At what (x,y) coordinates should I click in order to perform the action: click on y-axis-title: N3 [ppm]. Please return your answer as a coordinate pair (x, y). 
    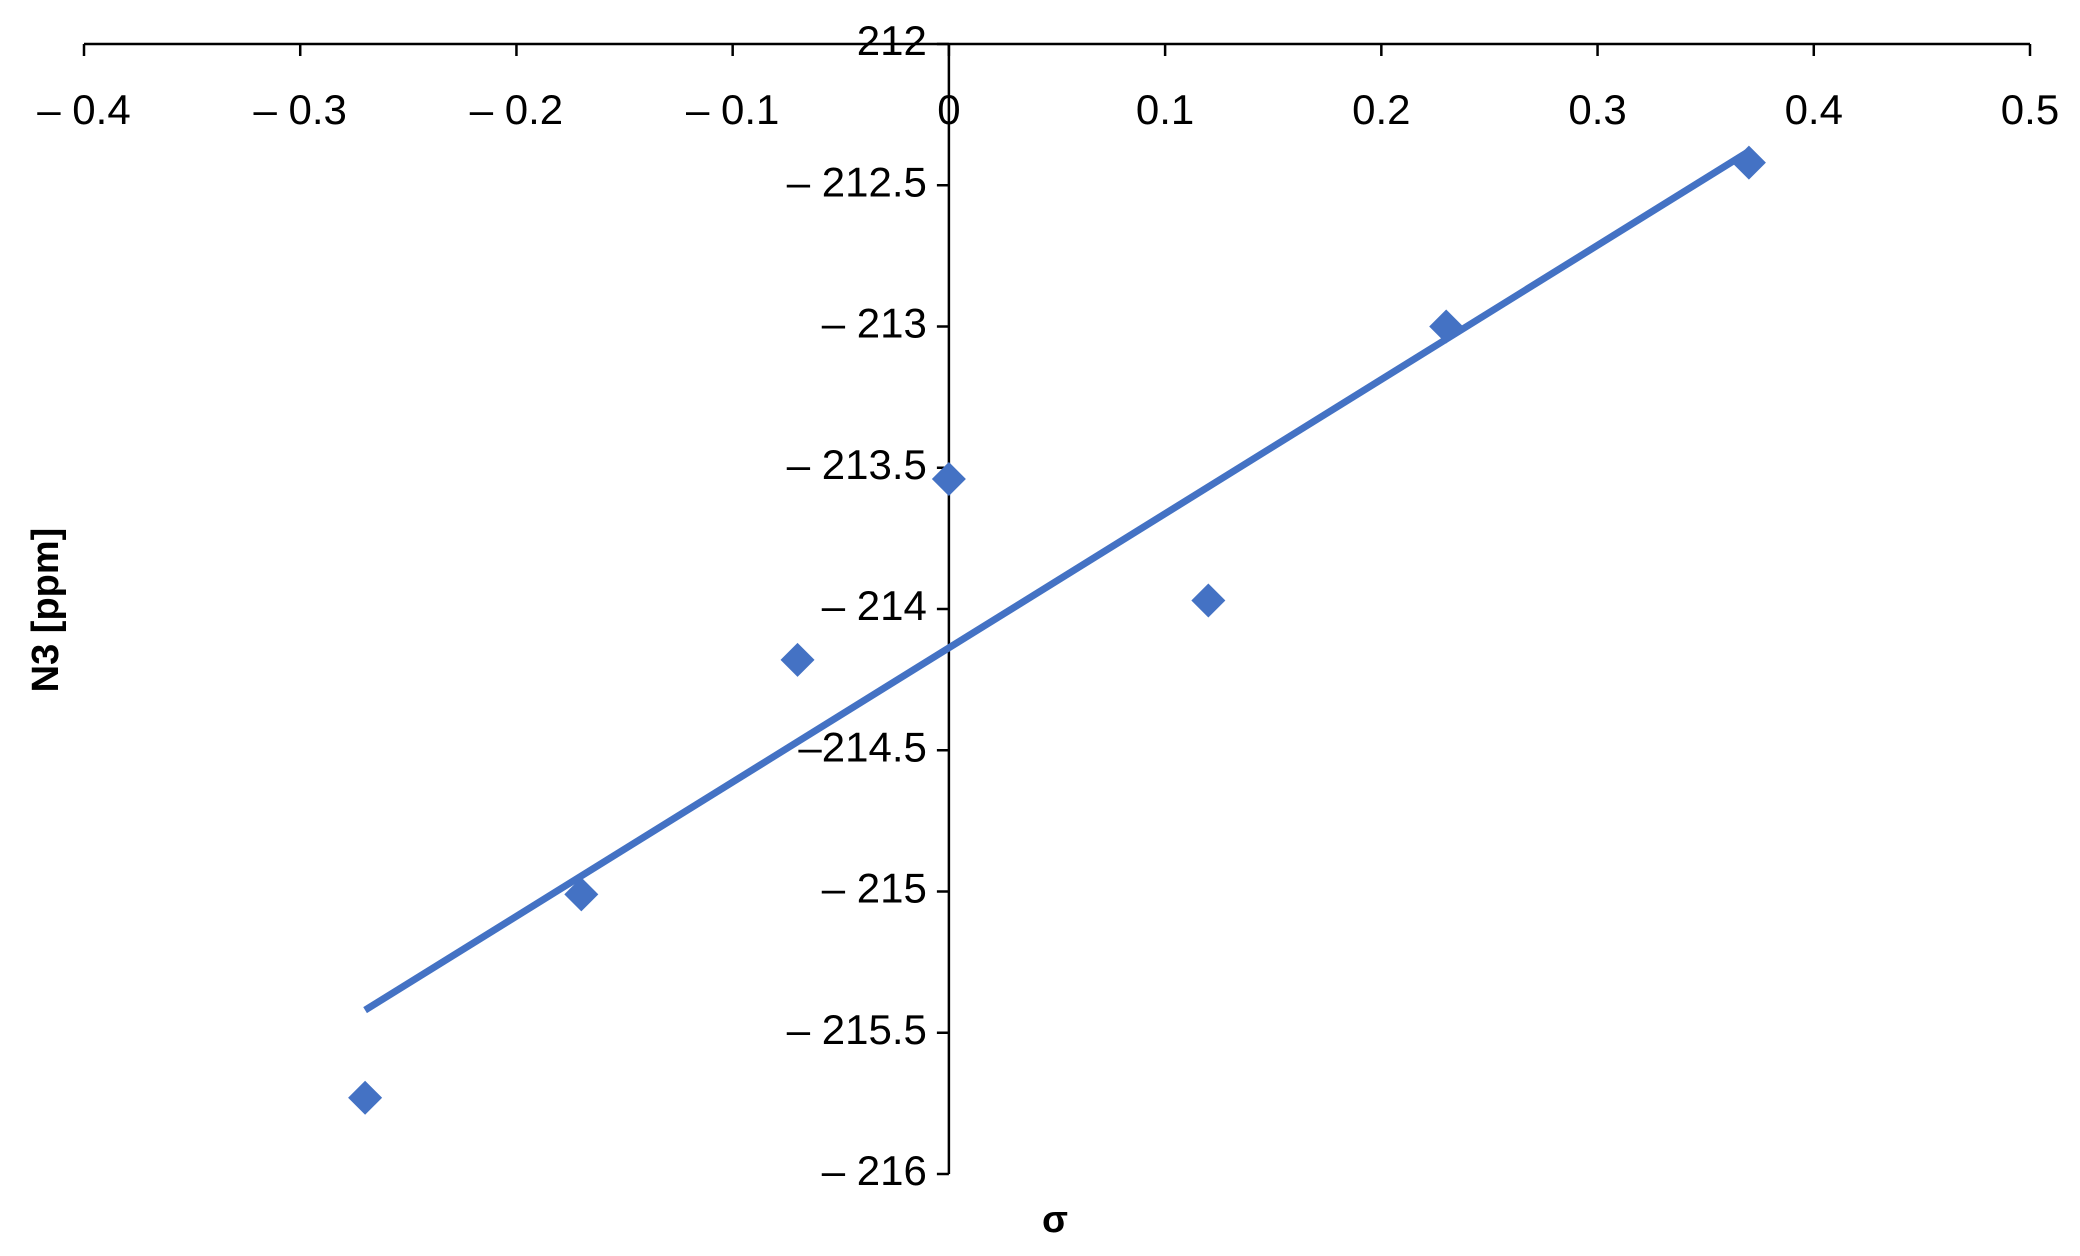
    Looking at the image, I should click on (46, 610).